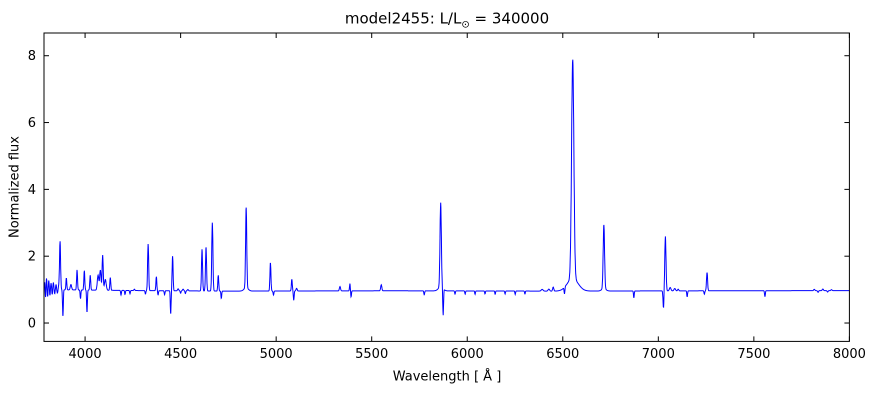  Describe the element at coordinates (180, 354) in the screenshot. I see `x-tick-label: 4500` at that location.